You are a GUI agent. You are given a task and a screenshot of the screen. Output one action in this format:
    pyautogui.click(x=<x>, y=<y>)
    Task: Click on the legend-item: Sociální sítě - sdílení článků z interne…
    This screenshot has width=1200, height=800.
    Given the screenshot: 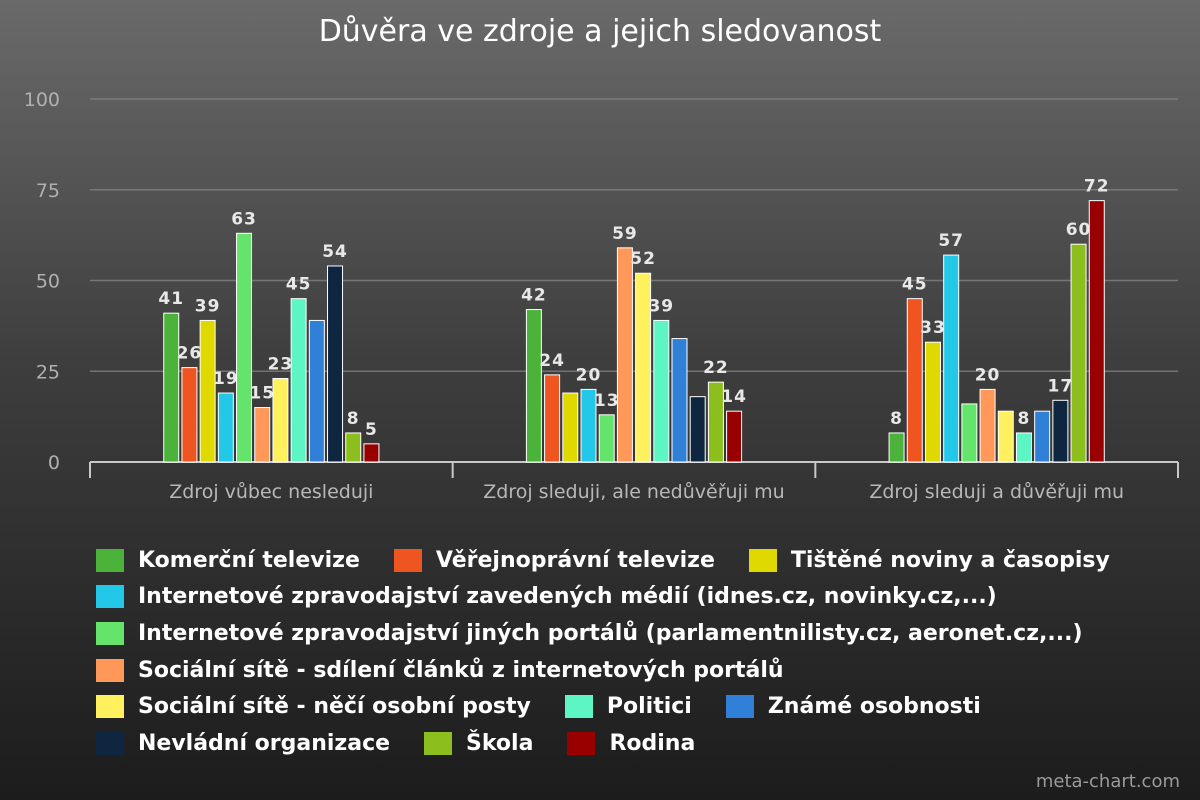 What is the action you would take?
    pyautogui.click(x=440, y=670)
    